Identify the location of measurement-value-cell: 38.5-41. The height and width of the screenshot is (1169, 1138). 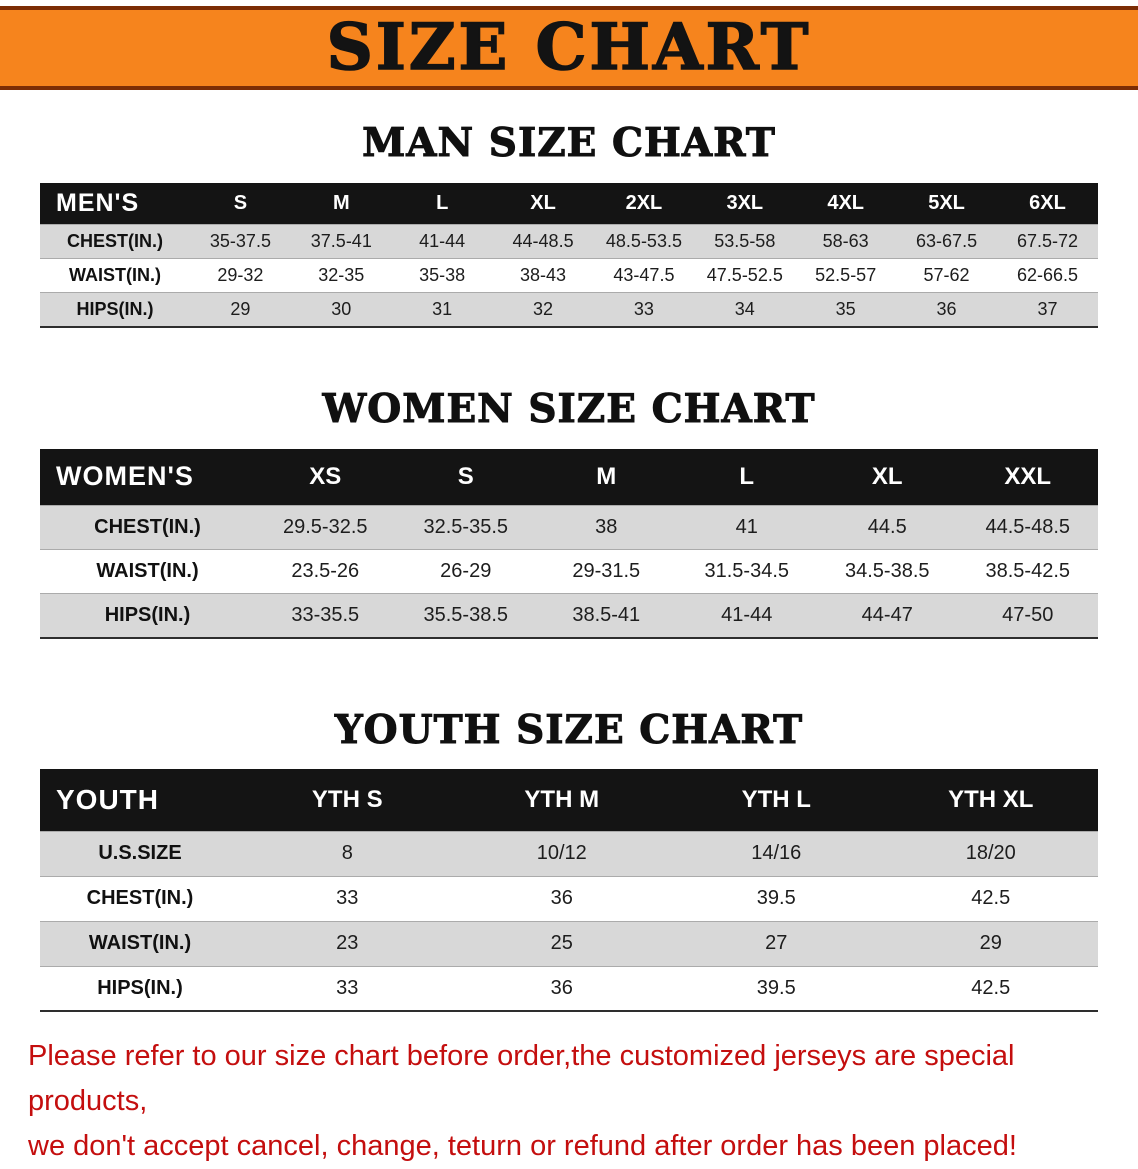
(606, 615).